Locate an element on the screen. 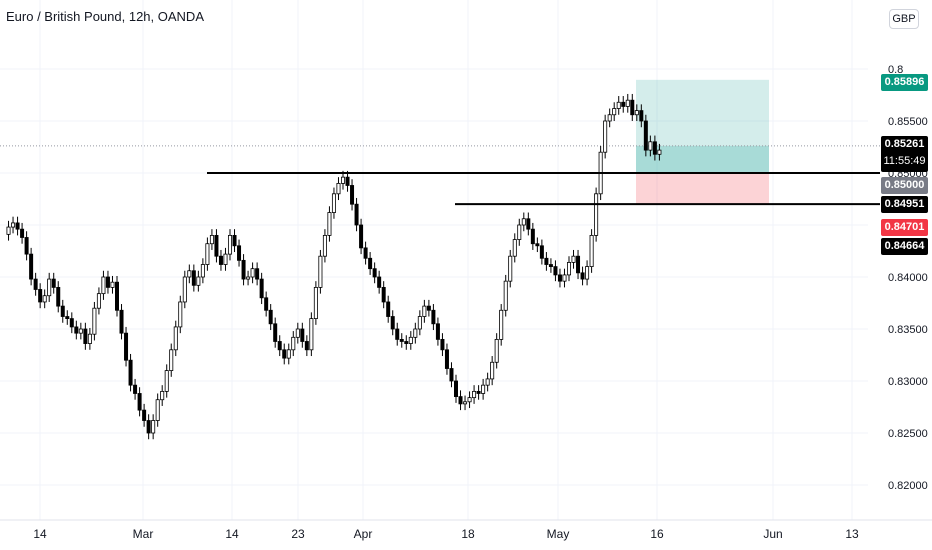 The width and height of the screenshot is (932, 550). time-tick-label: Jun is located at coordinates (772, 534).